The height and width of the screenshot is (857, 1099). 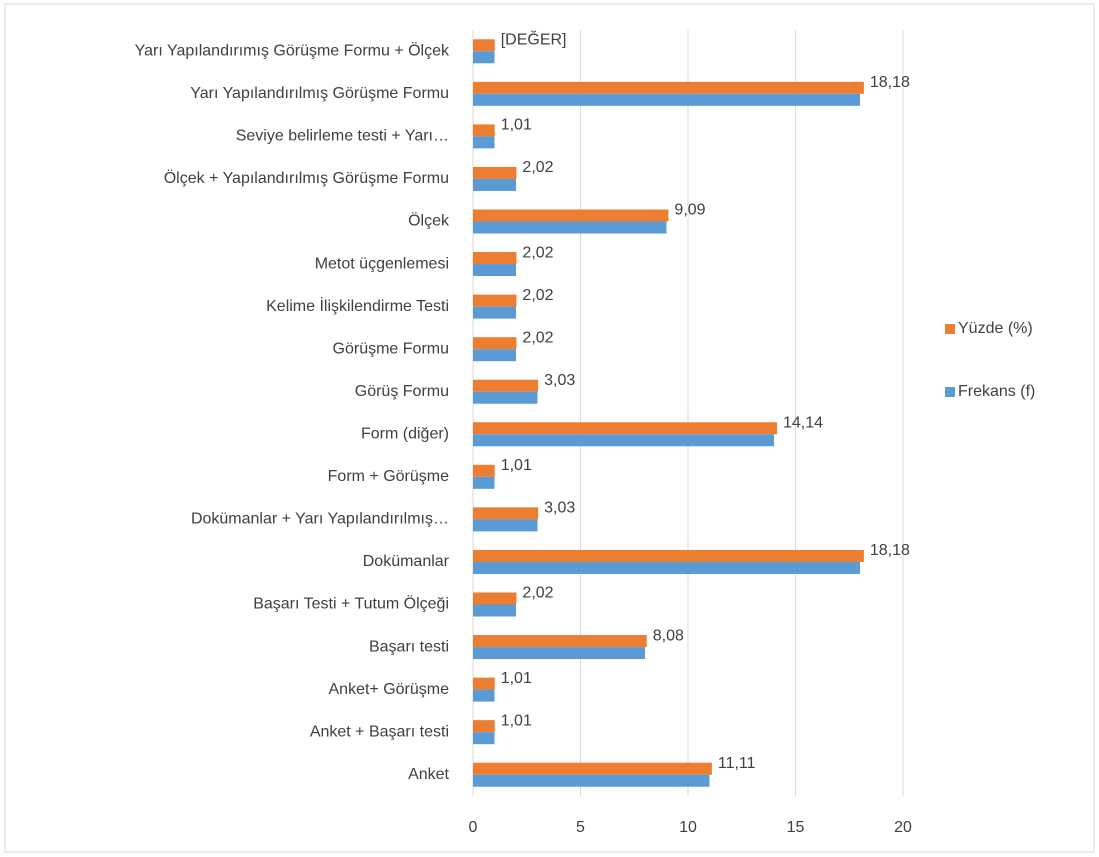 What do you see at coordinates (409, 646) in the screenshot?
I see `y-tick-label: Başarı testi` at bounding box center [409, 646].